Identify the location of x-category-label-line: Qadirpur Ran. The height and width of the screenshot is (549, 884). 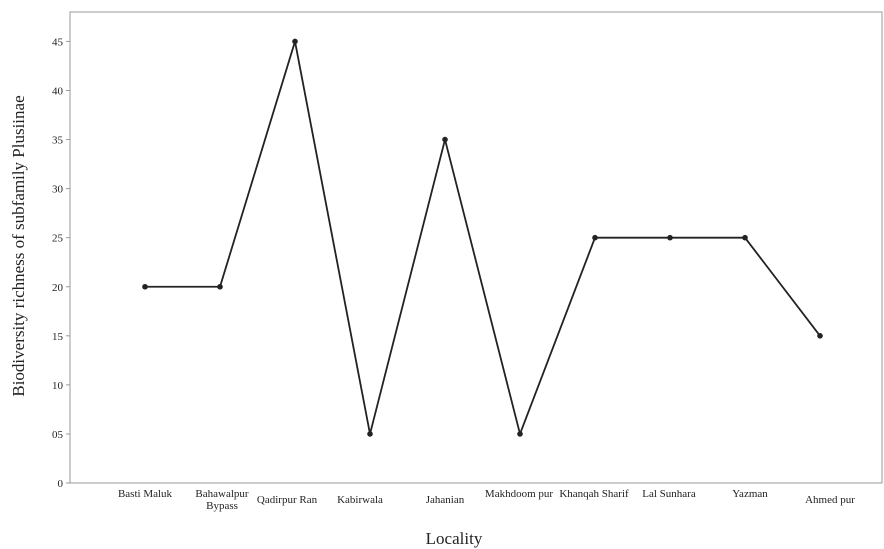
(287, 500).